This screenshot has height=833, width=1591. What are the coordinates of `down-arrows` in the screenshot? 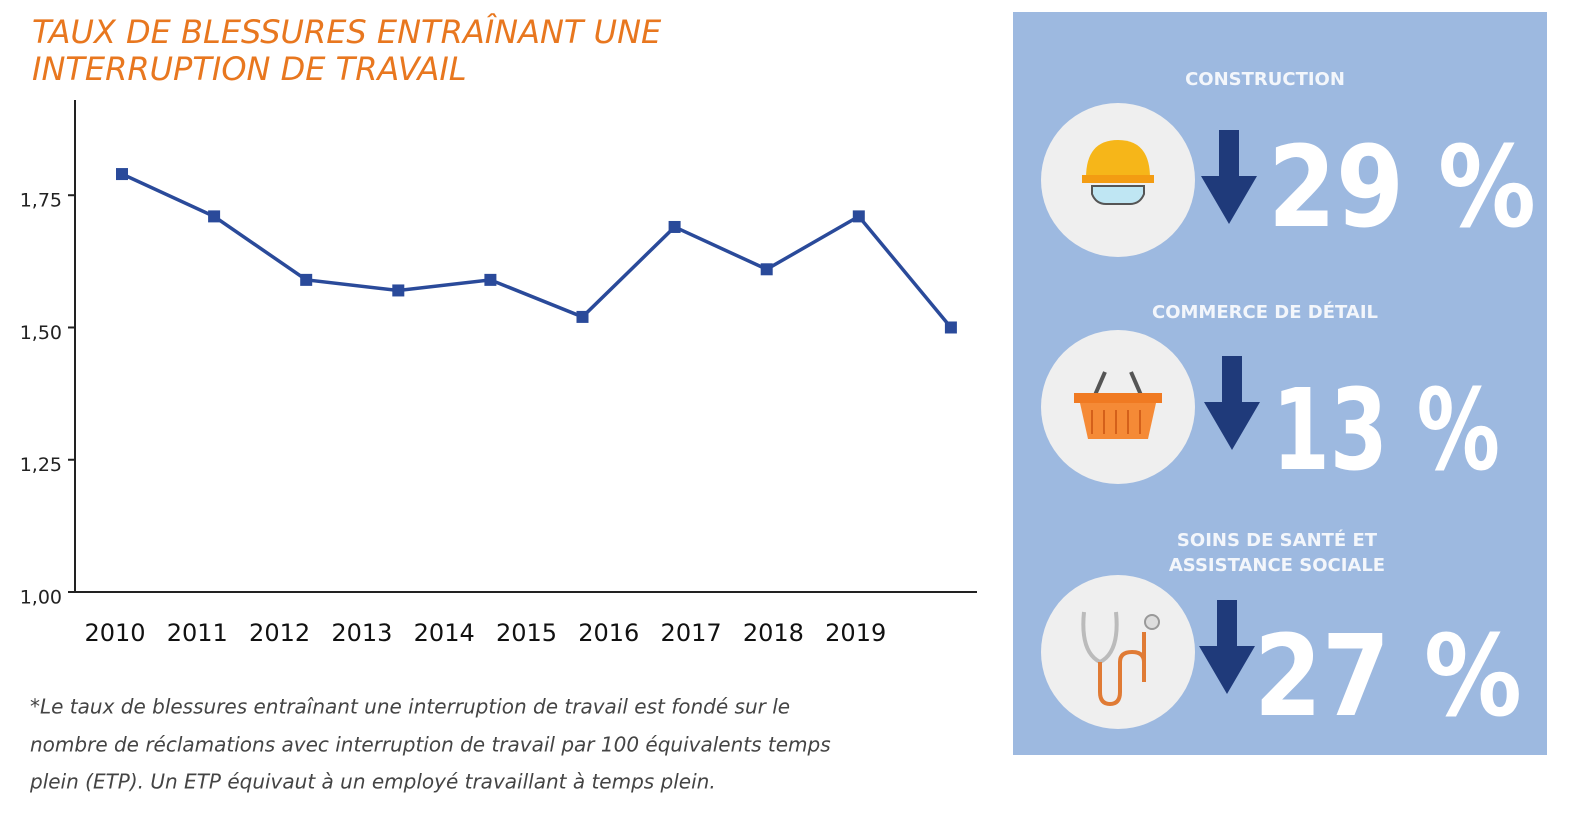 It's located at (1229, 412).